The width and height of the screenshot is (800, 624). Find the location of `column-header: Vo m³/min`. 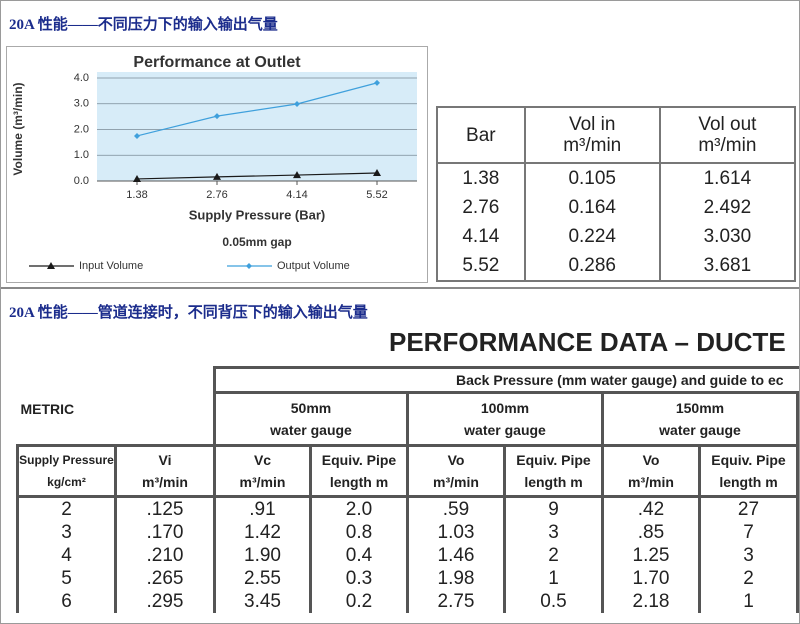

column-header: Vo m³/min is located at coordinates (650, 471).